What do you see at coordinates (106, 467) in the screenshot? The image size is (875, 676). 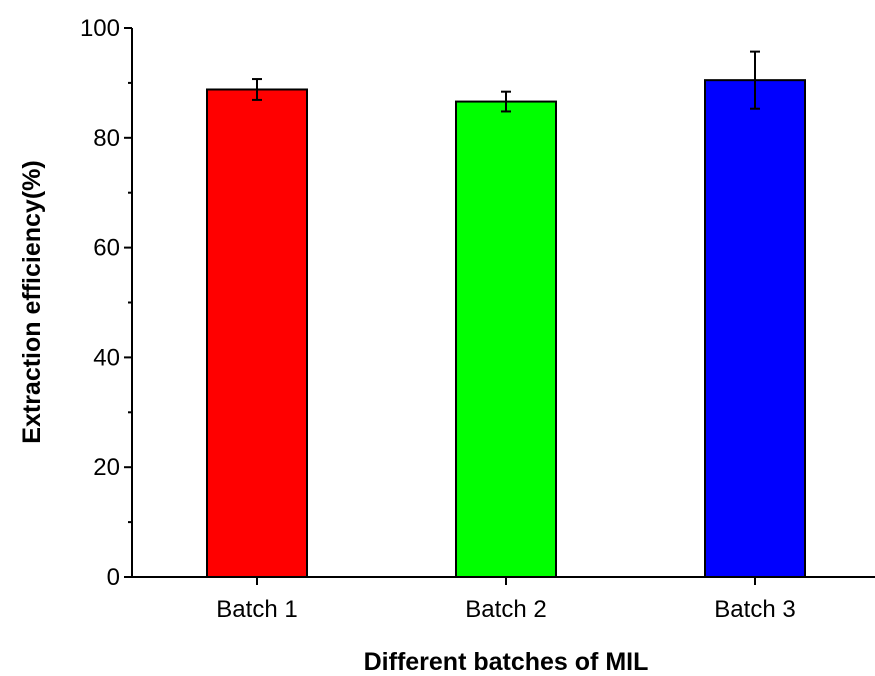 I see `y-tick-label-20: 20` at bounding box center [106, 467].